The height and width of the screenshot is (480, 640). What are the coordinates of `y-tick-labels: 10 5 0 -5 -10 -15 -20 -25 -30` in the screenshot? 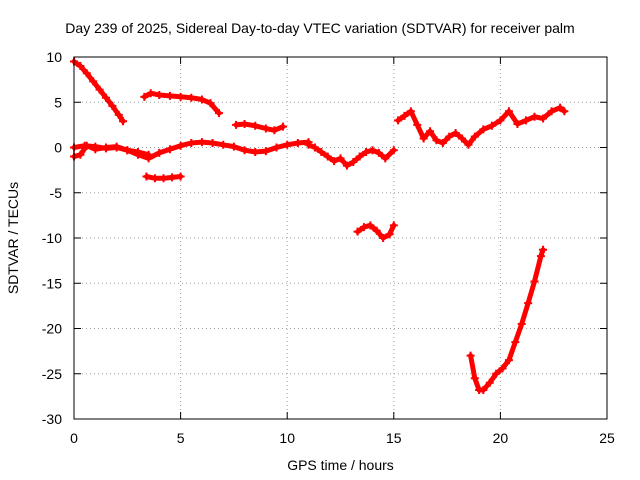 It's located at (52, 238).